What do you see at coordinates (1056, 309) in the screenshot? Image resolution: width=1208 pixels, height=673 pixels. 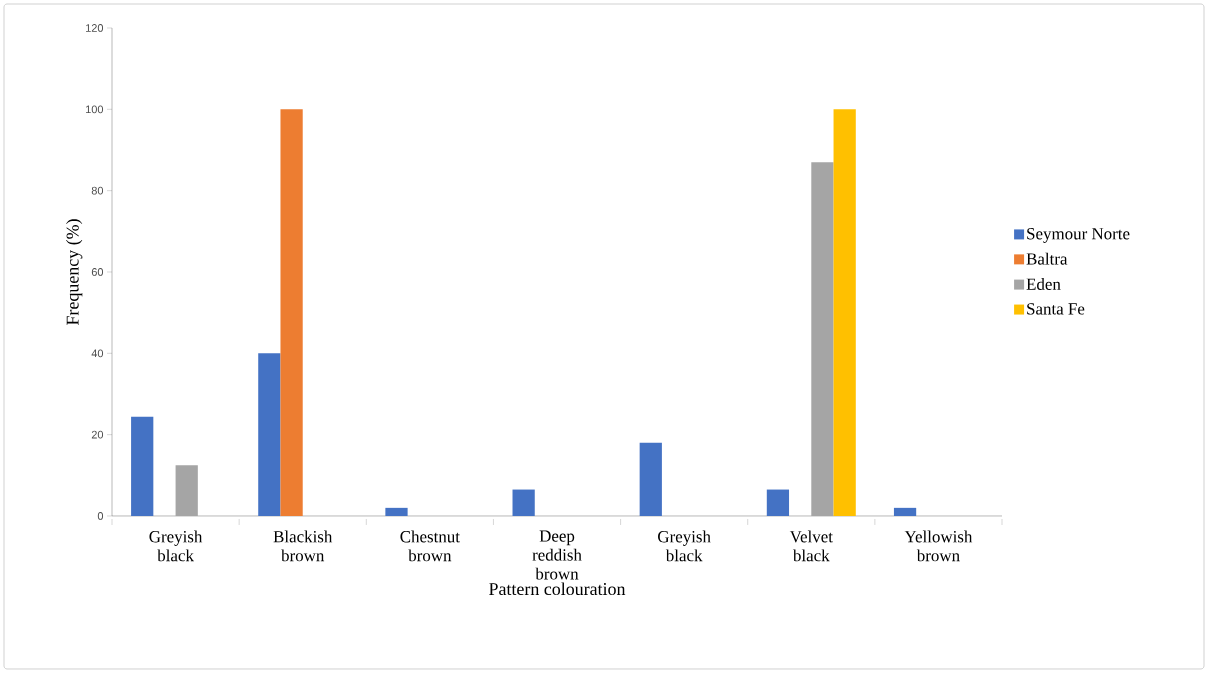 I see `legend-label: Santa Fe` at bounding box center [1056, 309].